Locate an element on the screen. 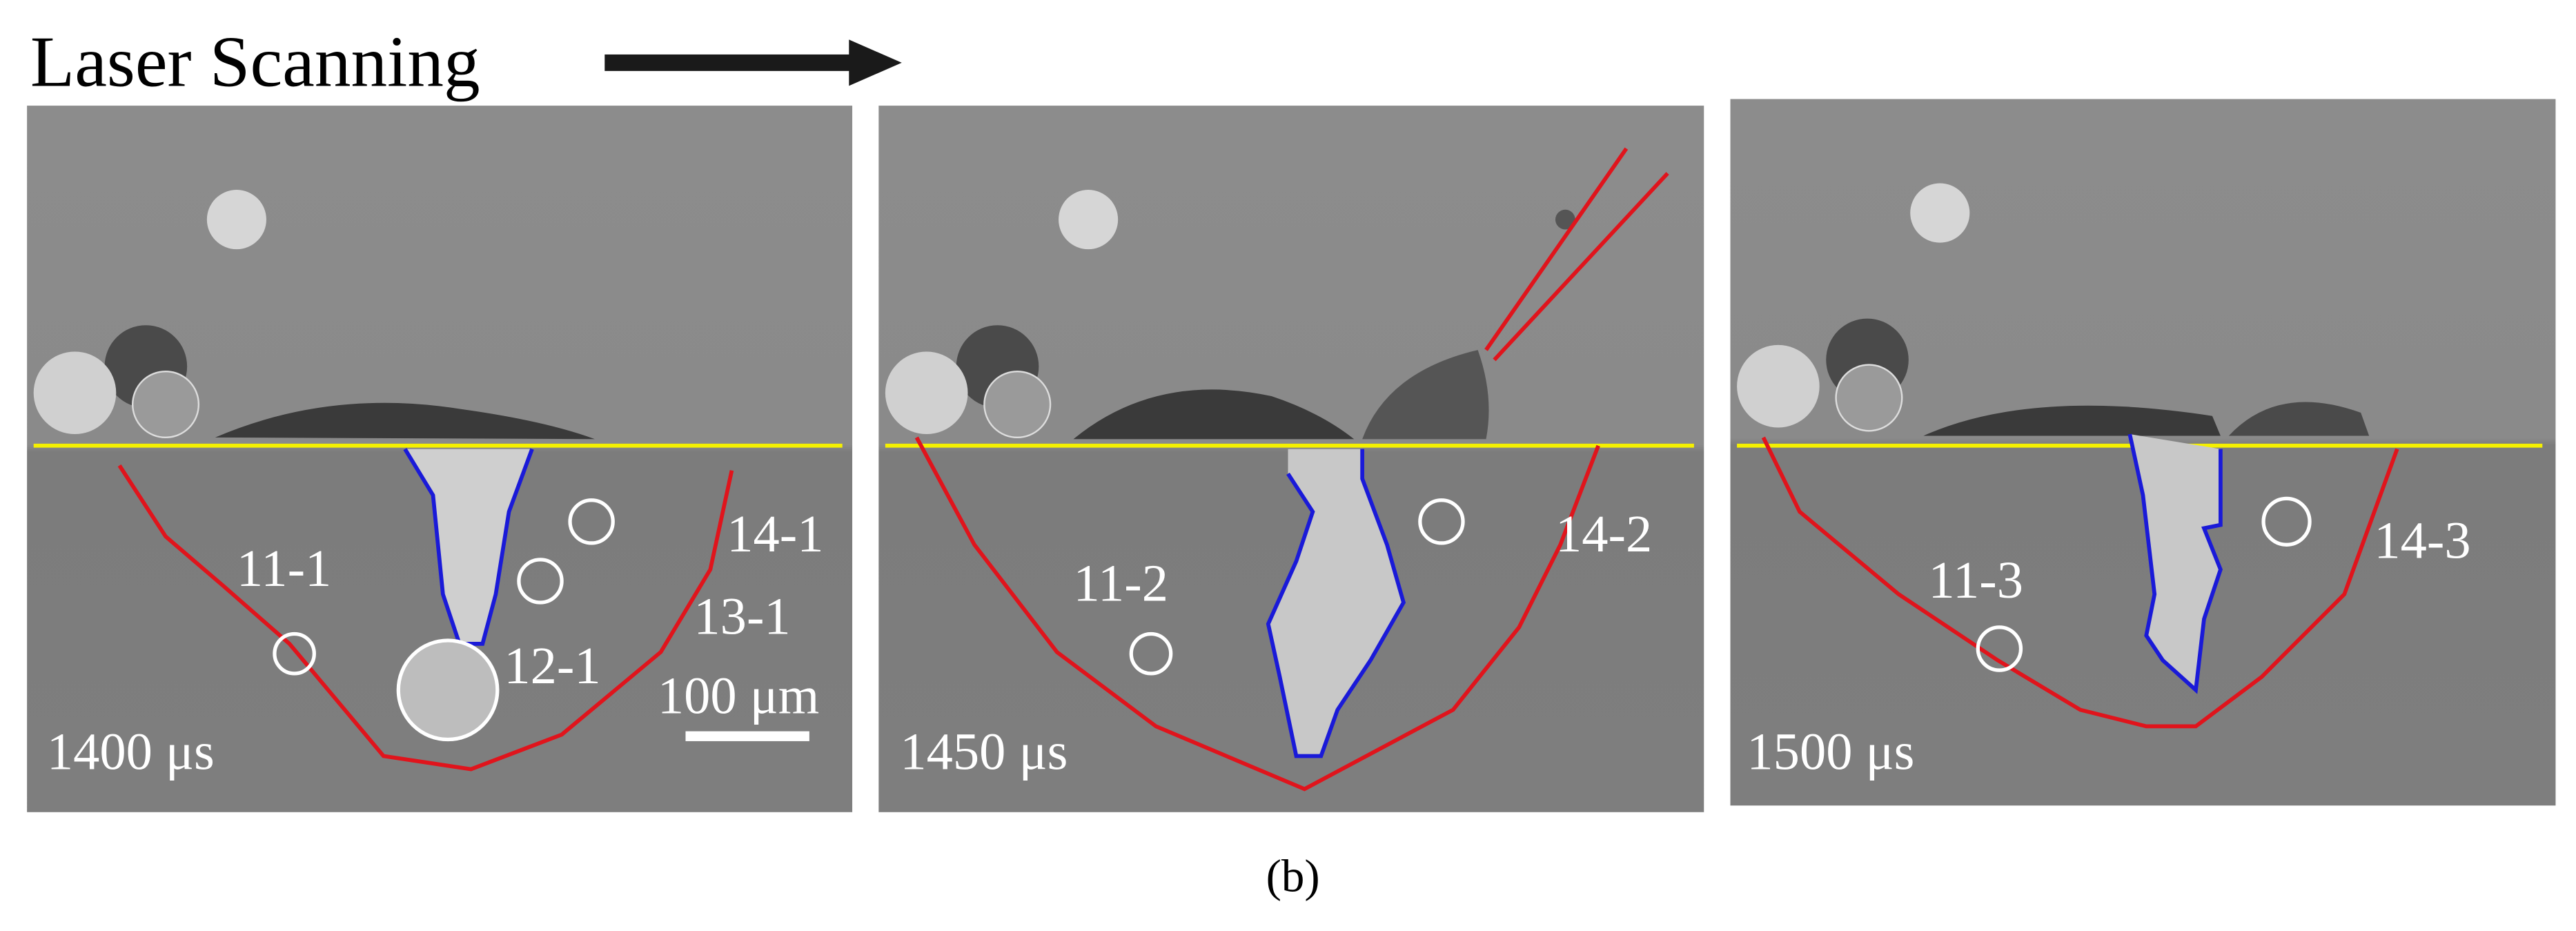 The width and height of the screenshot is (2576, 931). scale-label: 100 μm is located at coordinates (738, 695).